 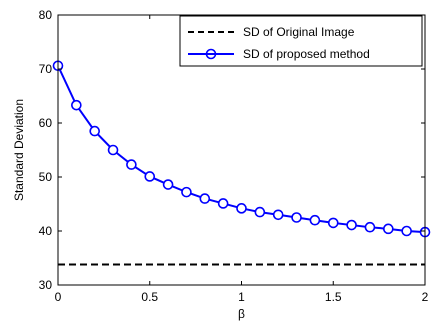 I want to click on y-tick-label: 50, so click(x=46, y=177).